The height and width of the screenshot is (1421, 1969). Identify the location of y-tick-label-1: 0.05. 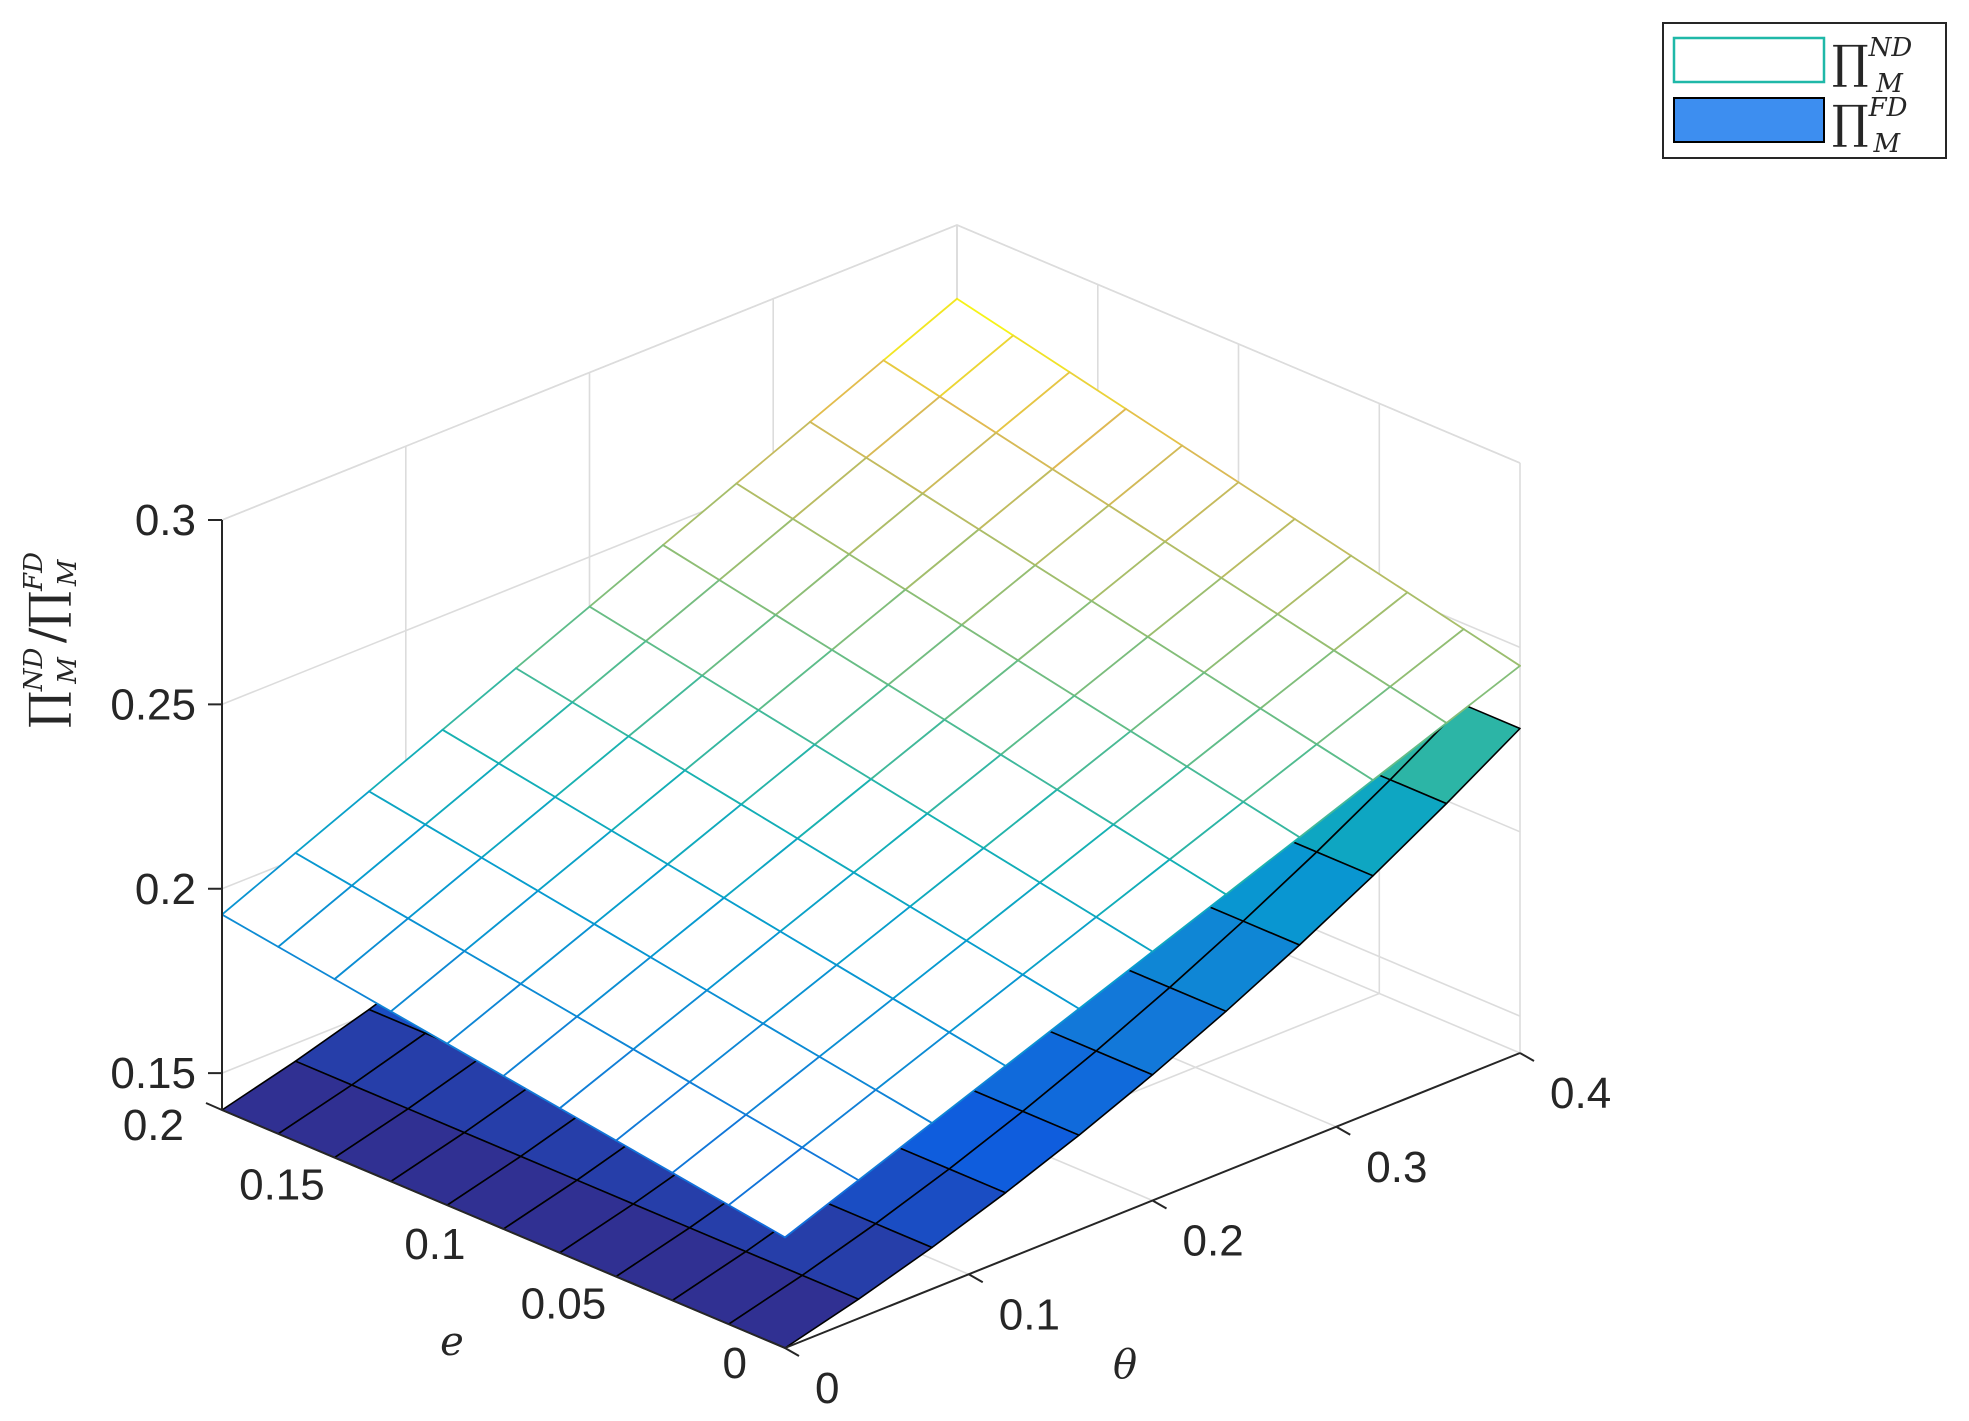
(564, 1304).